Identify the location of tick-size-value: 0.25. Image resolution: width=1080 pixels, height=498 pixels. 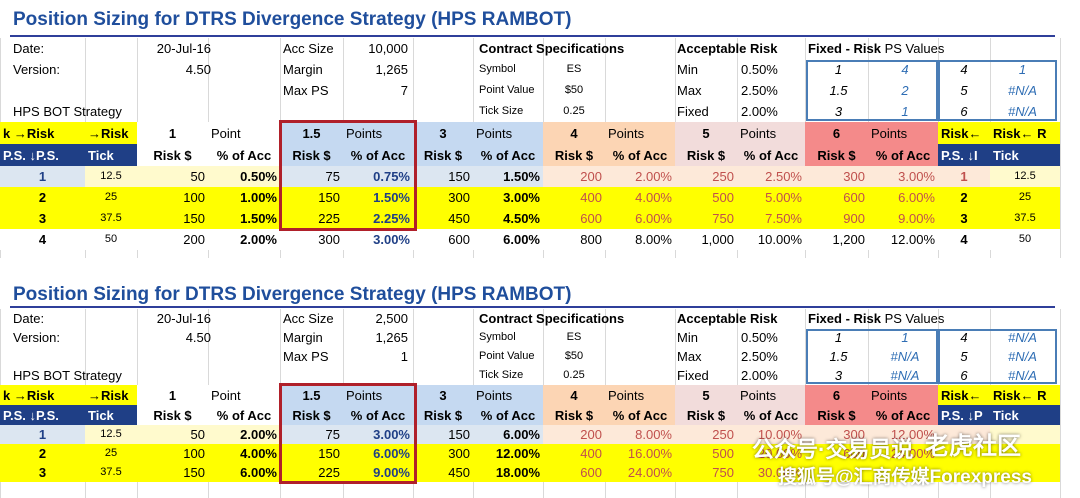
(574, 375).